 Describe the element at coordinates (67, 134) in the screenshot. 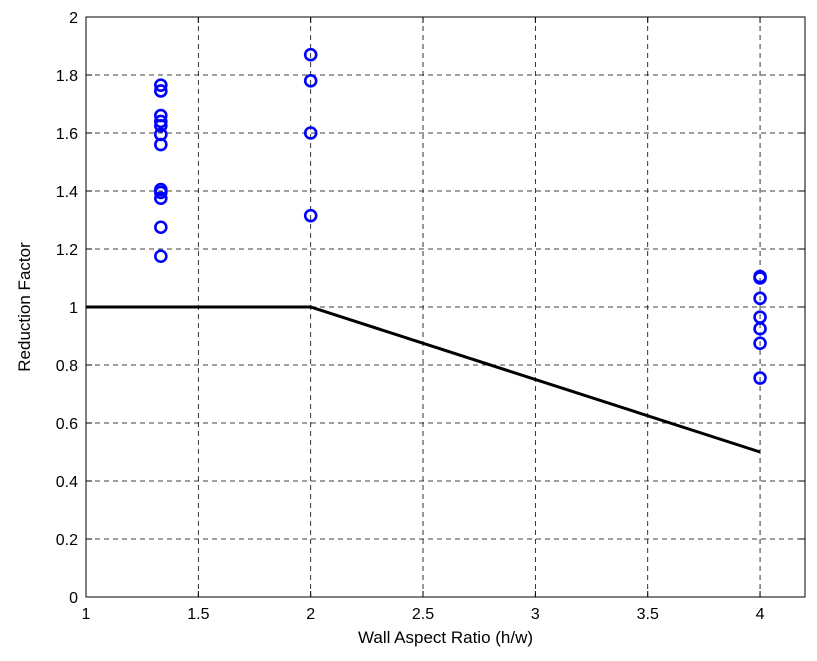

I see `y-tick-label: 1.6` at that location.